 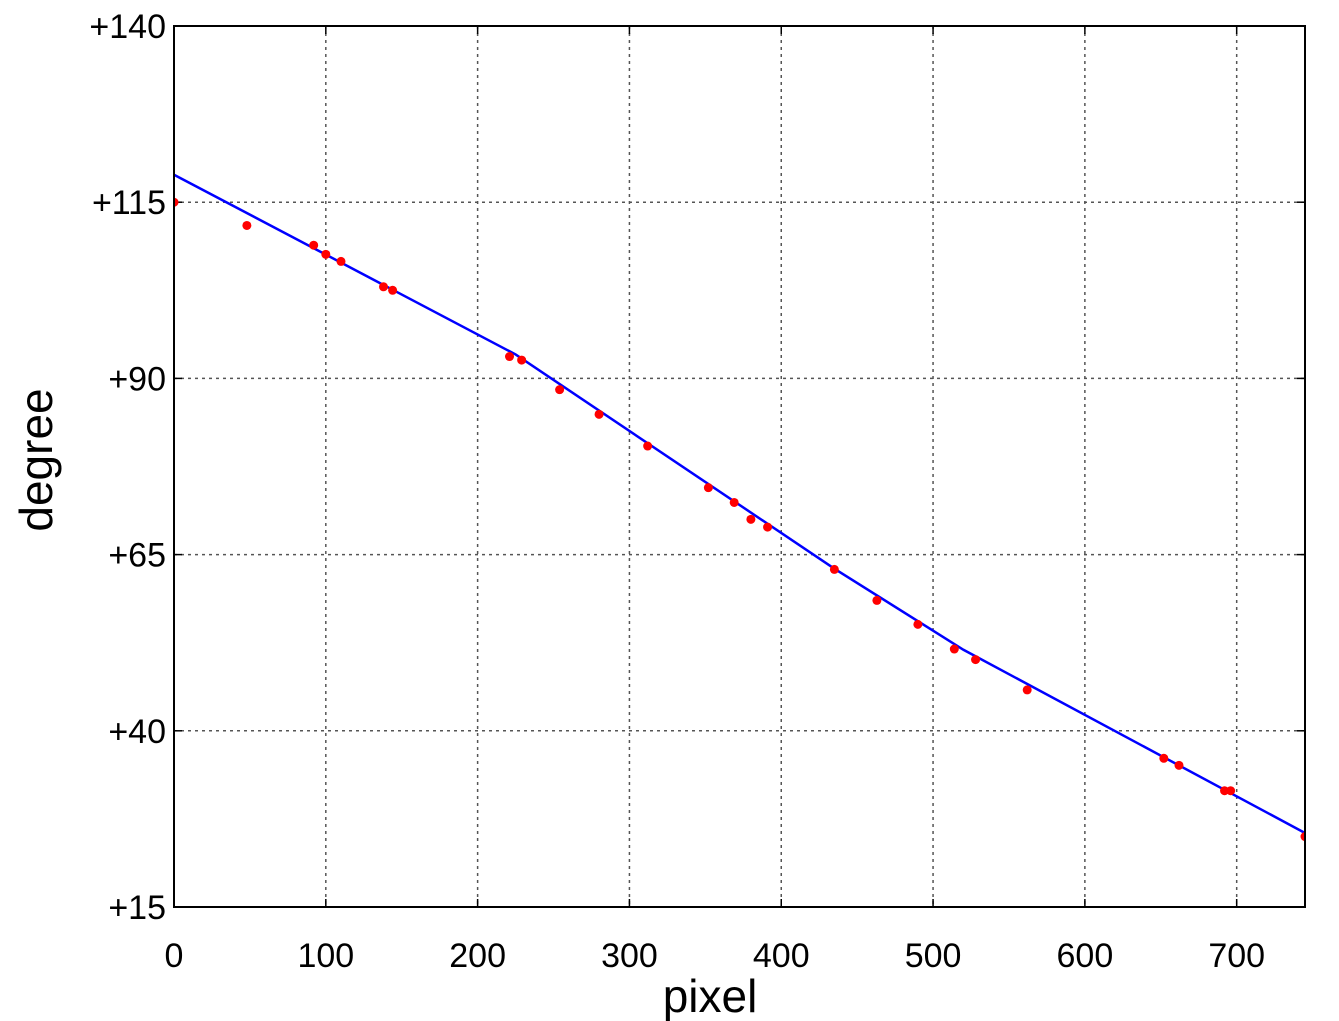 What do you see at coordinates (629, 956) in the screenshot?
I see `x-tick-label: 300` at bounding box center [629, 956].